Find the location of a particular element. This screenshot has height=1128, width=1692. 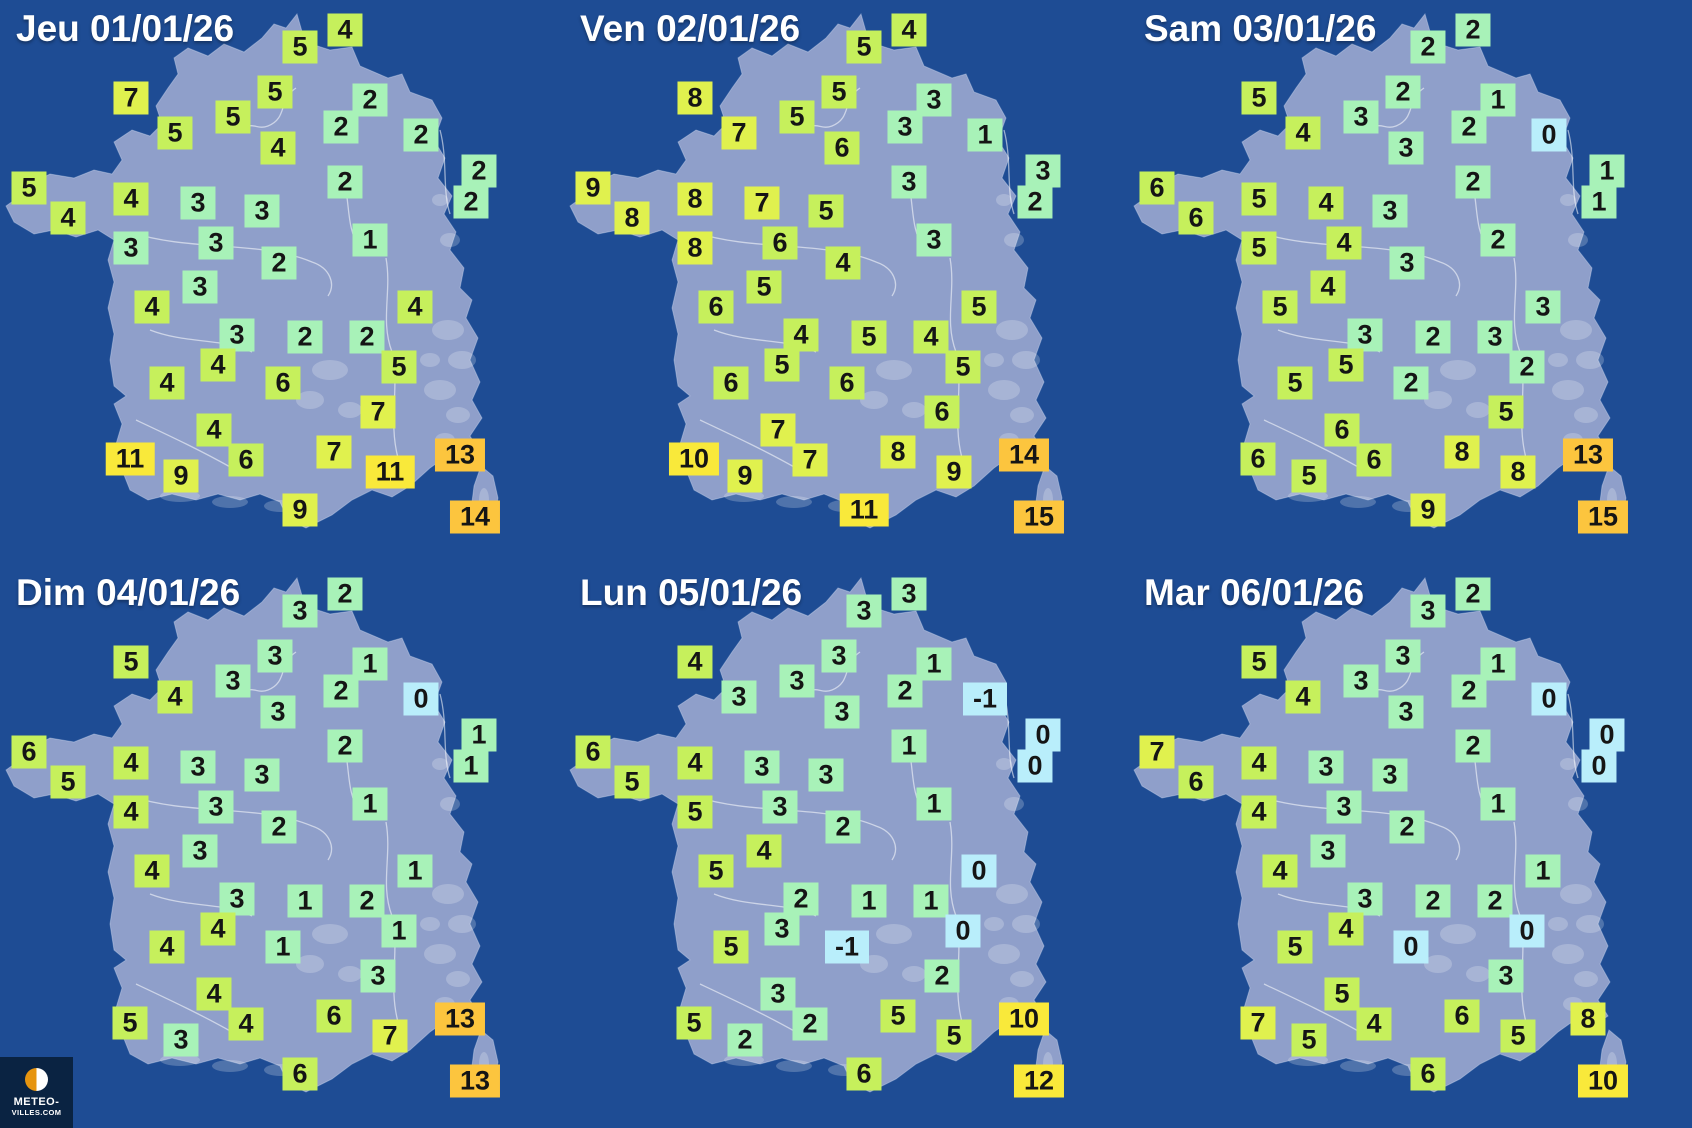

temp-badge: 11 is located at coordinates (390, 472).